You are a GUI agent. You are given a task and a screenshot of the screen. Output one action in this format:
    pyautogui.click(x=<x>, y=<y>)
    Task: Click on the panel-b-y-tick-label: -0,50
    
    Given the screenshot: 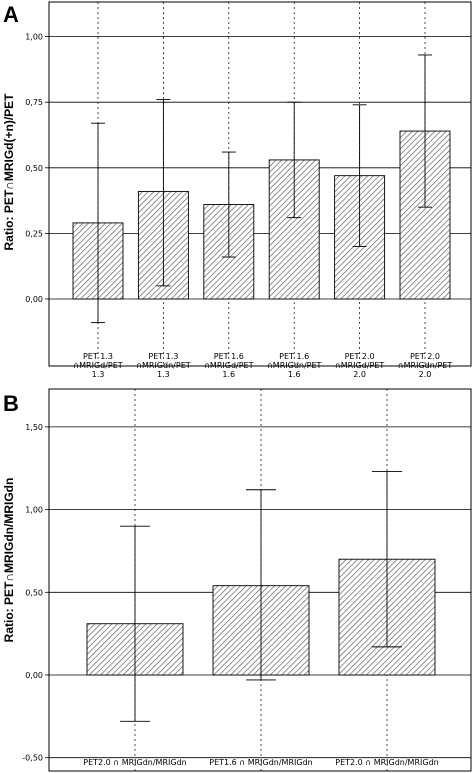 What is the action you would take?
    pyautogui.click(x=32, y=758)
    